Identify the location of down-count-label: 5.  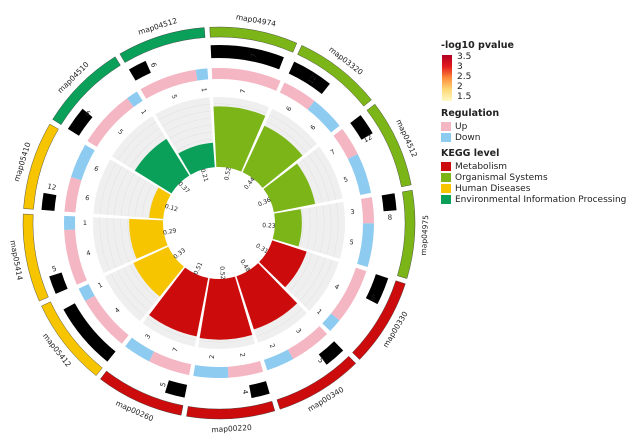
(346, 179).